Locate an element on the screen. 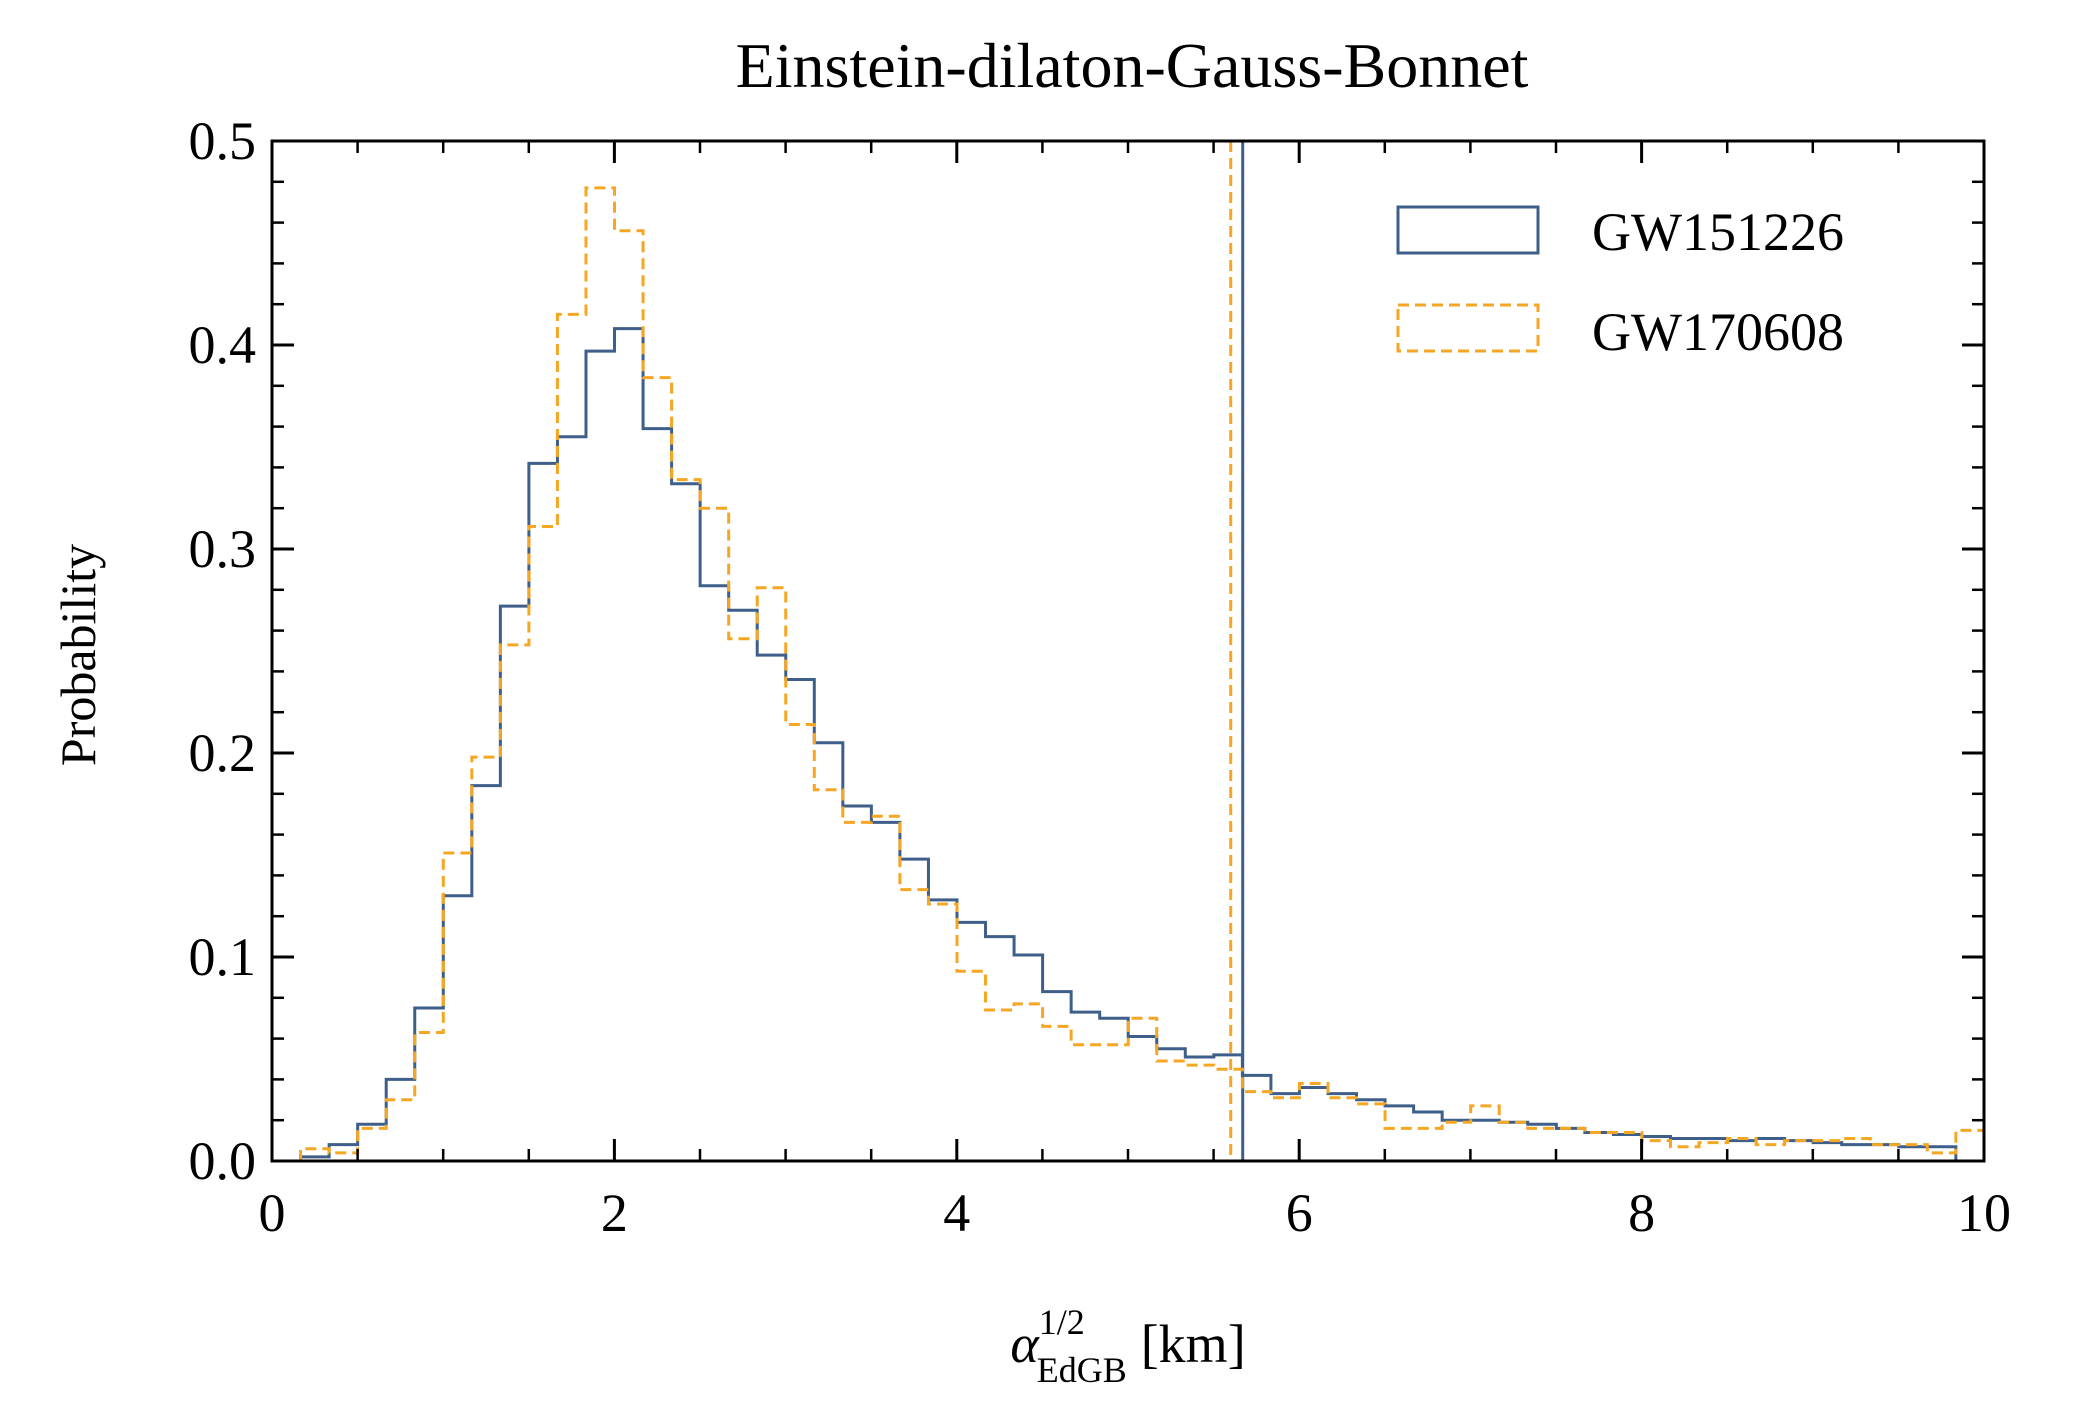 This screenshot has height=1412, width=2079. x-label-unit: [km] is located at coordinates (1193, 1344).